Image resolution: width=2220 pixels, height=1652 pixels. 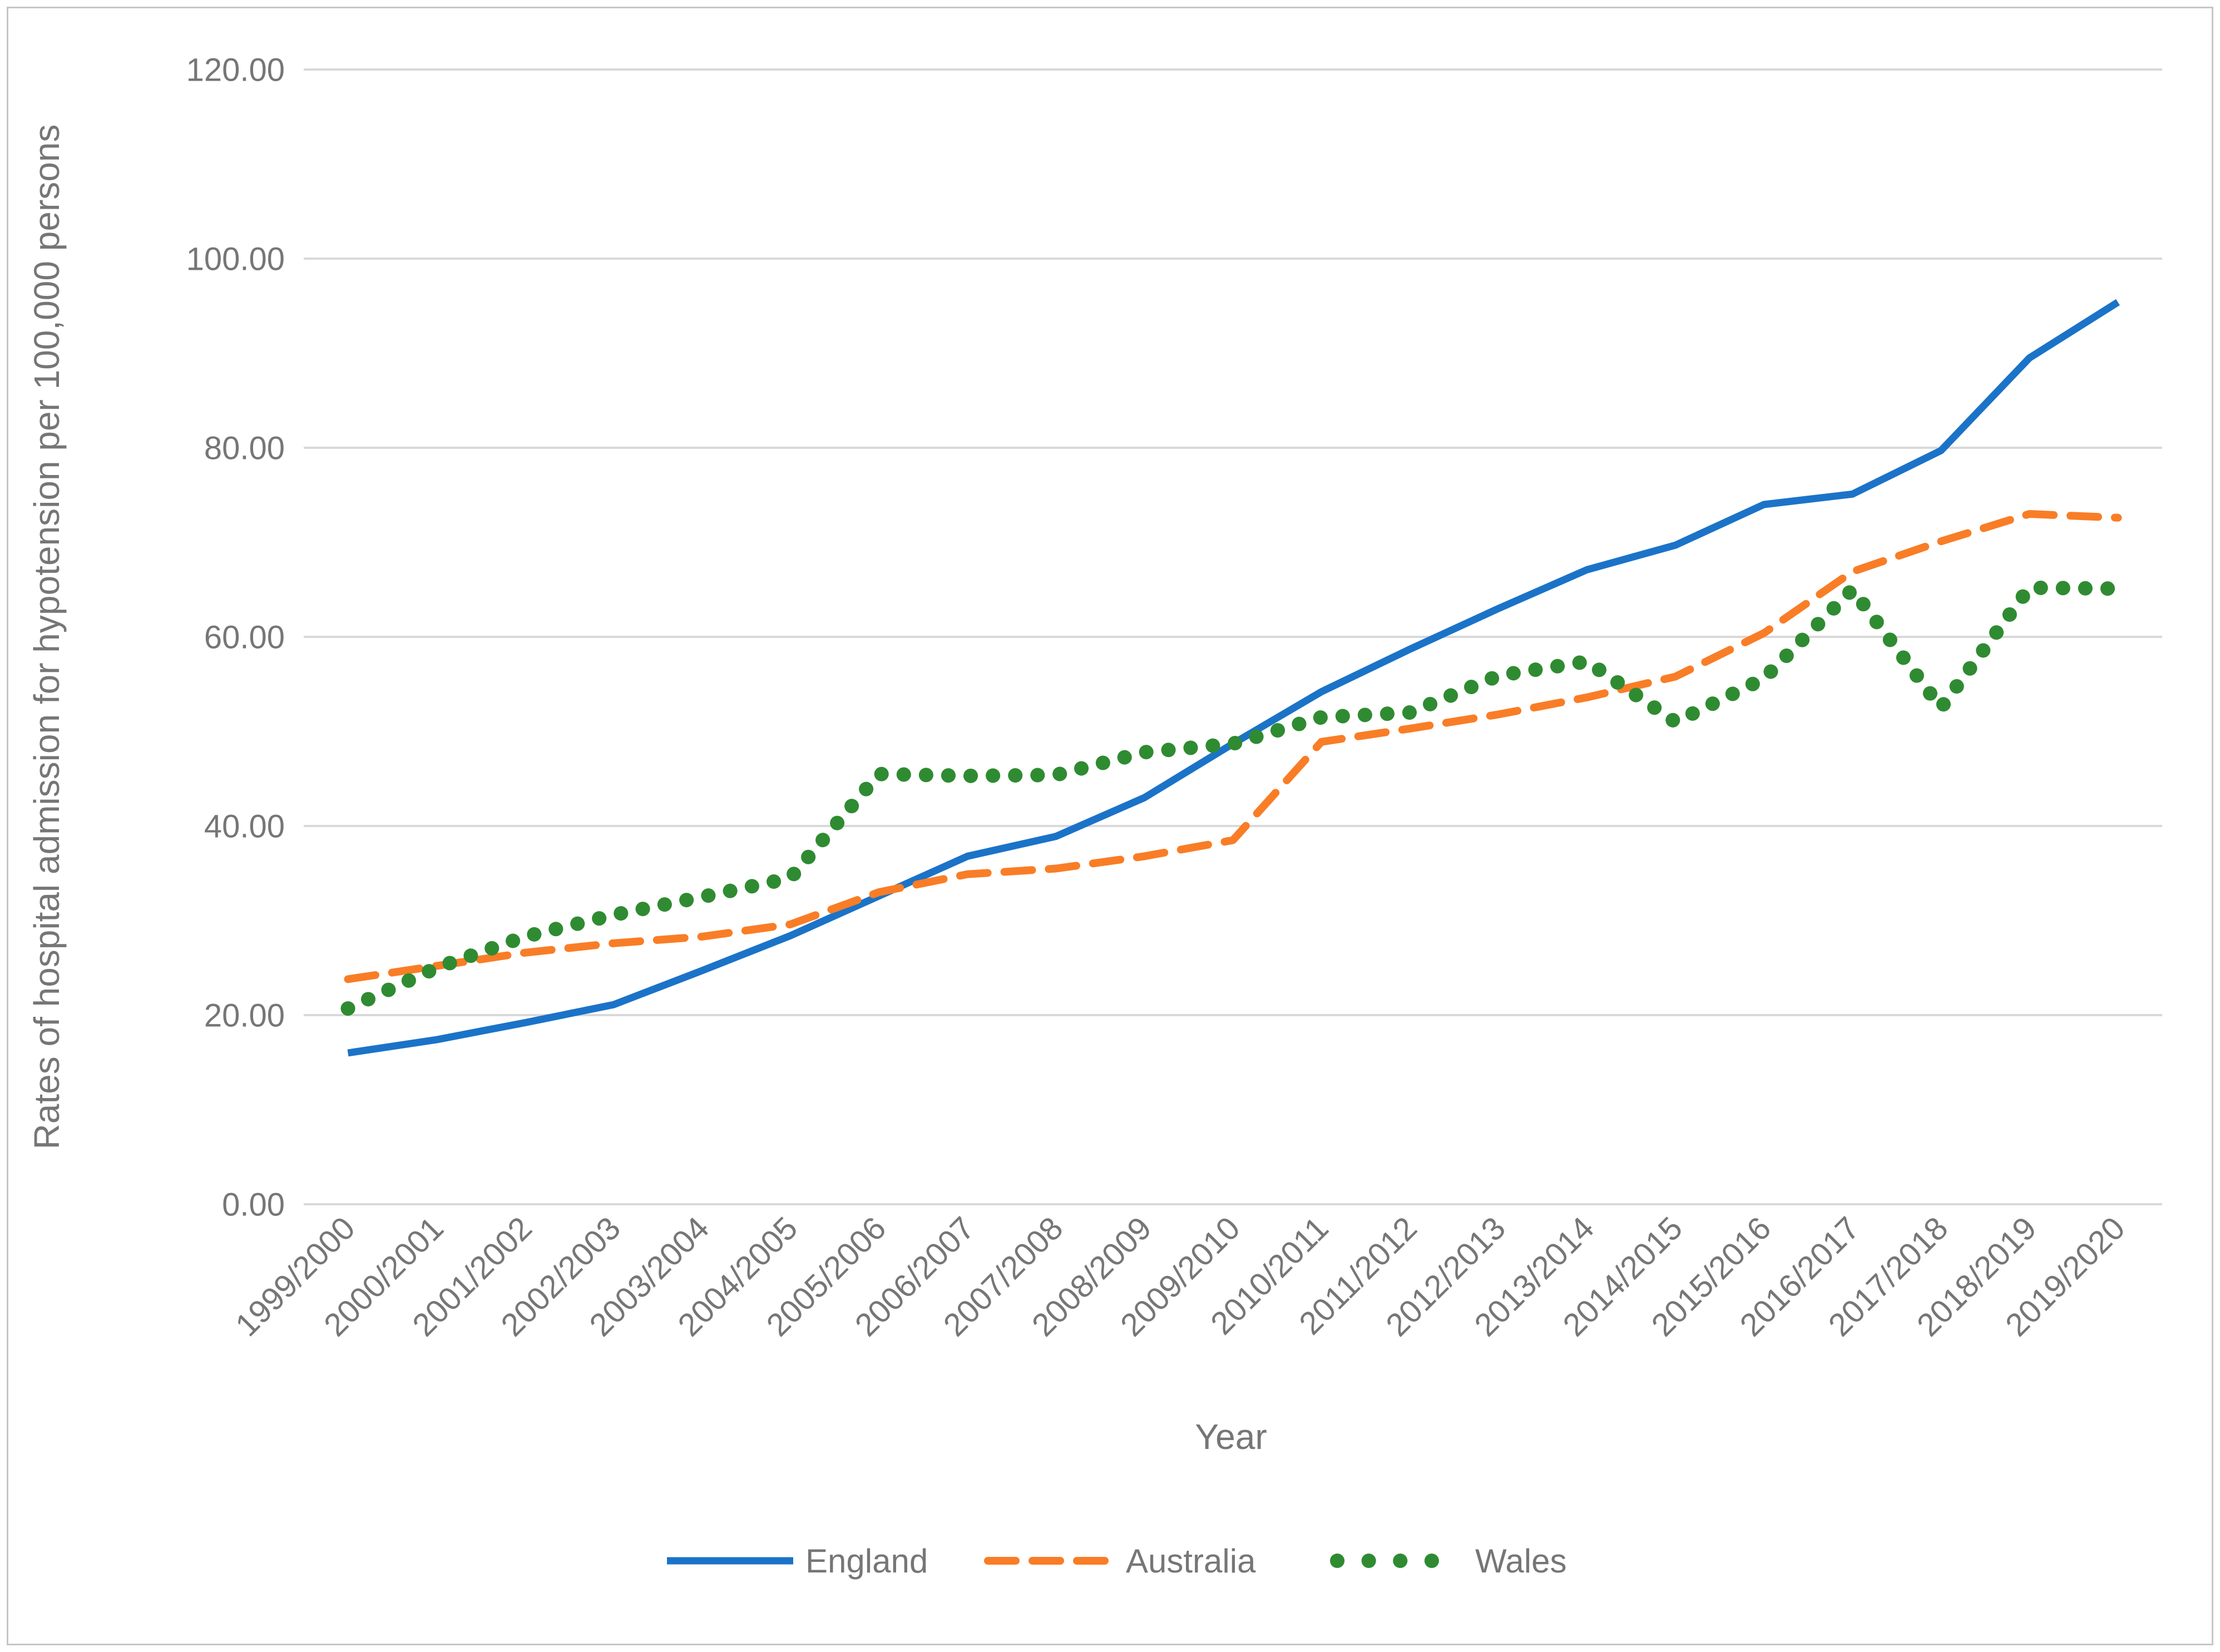 I want to click on y-axis-tick-labels: 0.00 20.00 40.00 60.00 80.00 100.00 120.00, so click(x=235, y=637).